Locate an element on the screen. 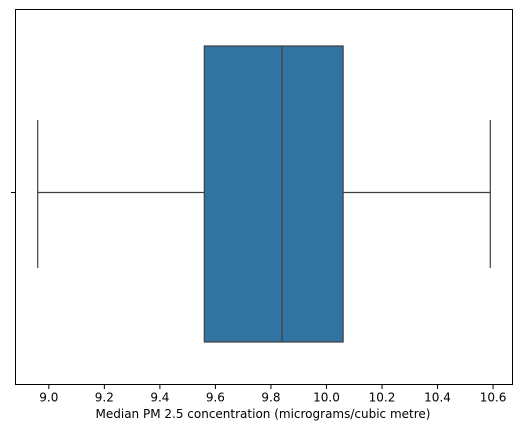 Image resolution: width=520 pixels, height=432 pixels. x-tick-label: 10.4 is located at coordinates (437, 398).